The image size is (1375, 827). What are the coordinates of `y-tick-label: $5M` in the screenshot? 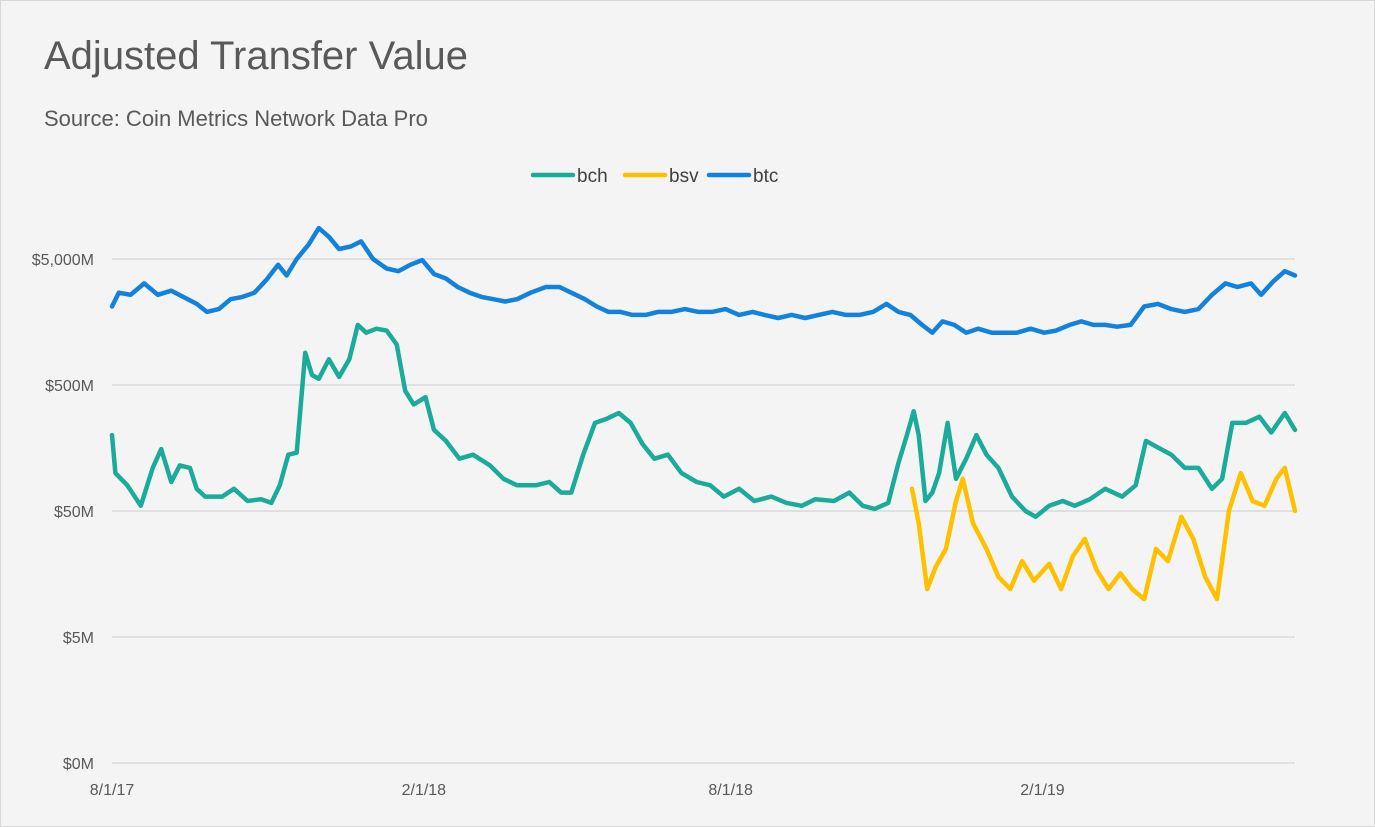 It's located at (78, 638).